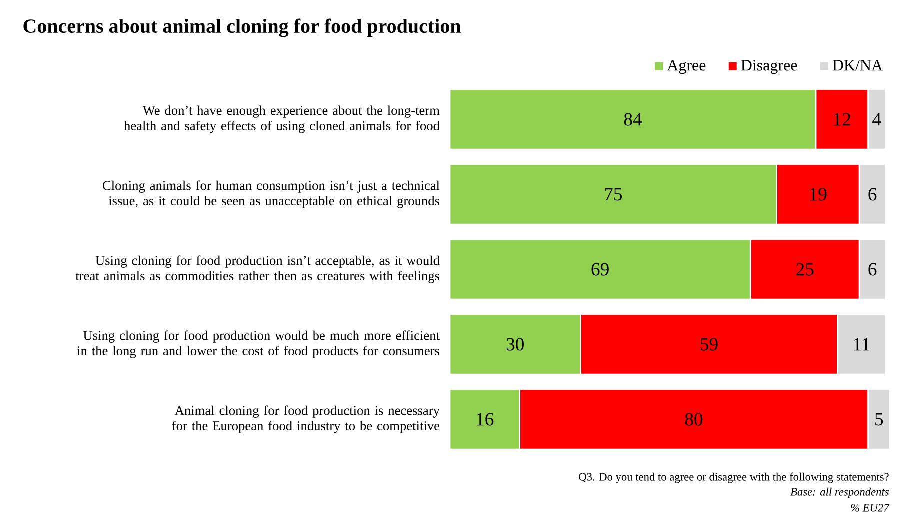 The image size is (898, 519). What do you see at coordinates (862, 344) in the screenshot?
I see `data-label: 11` at bounding box center [862, 344].